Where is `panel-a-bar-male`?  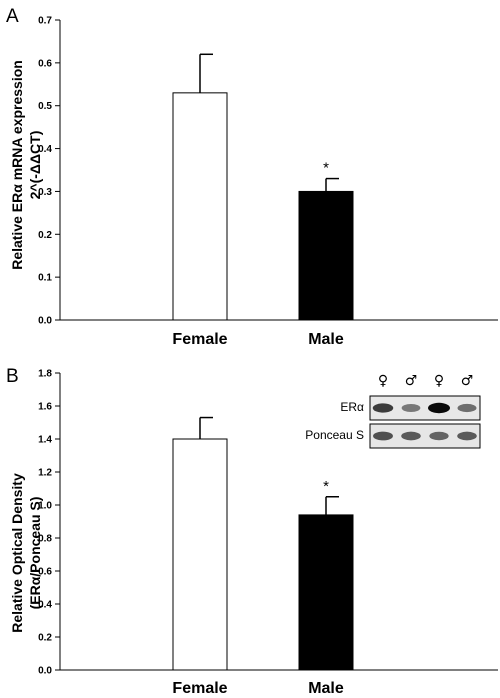 panel-a-bar-male is located at coordinates (326, 255).